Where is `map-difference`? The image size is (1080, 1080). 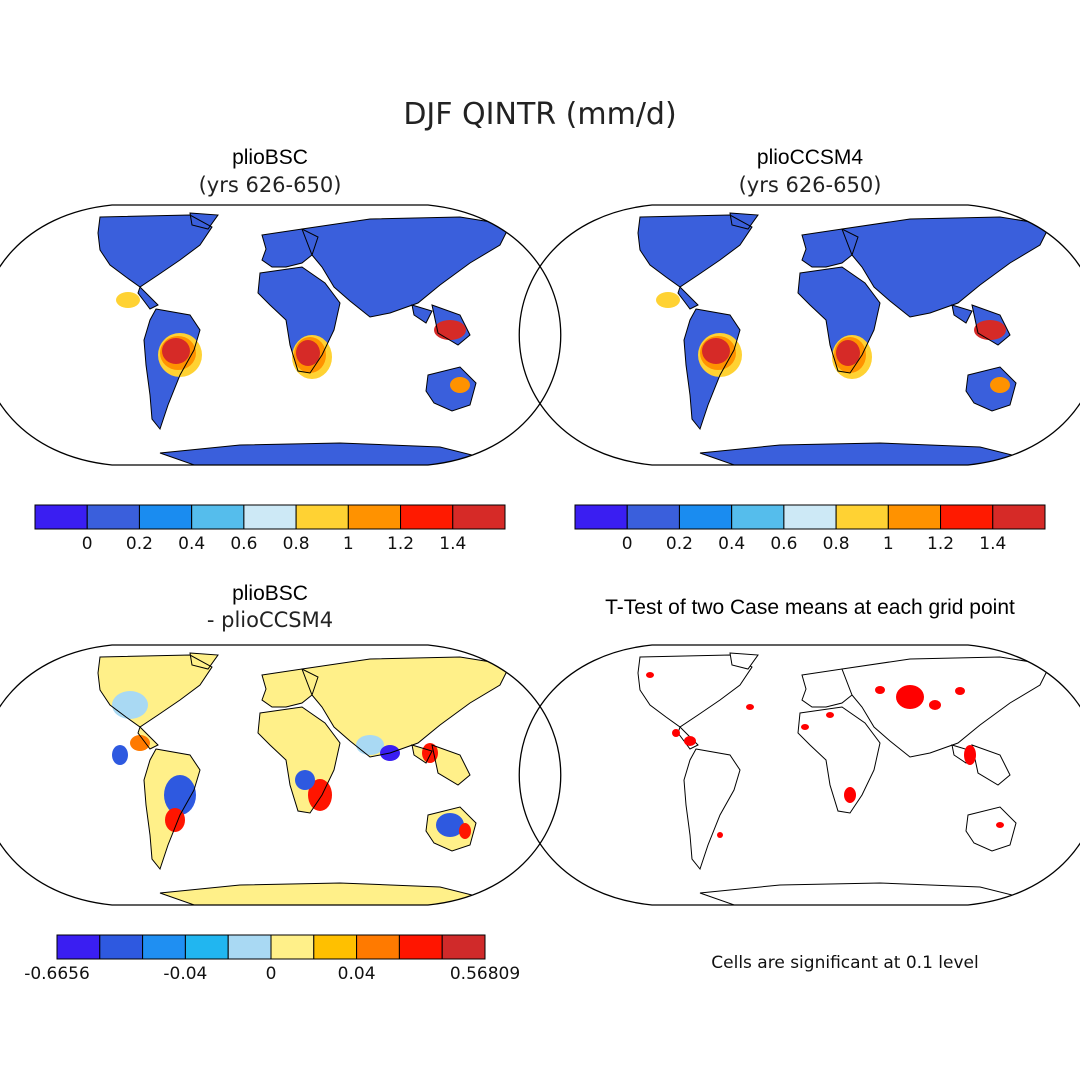
map-difference is located at coordinates (281, 775).